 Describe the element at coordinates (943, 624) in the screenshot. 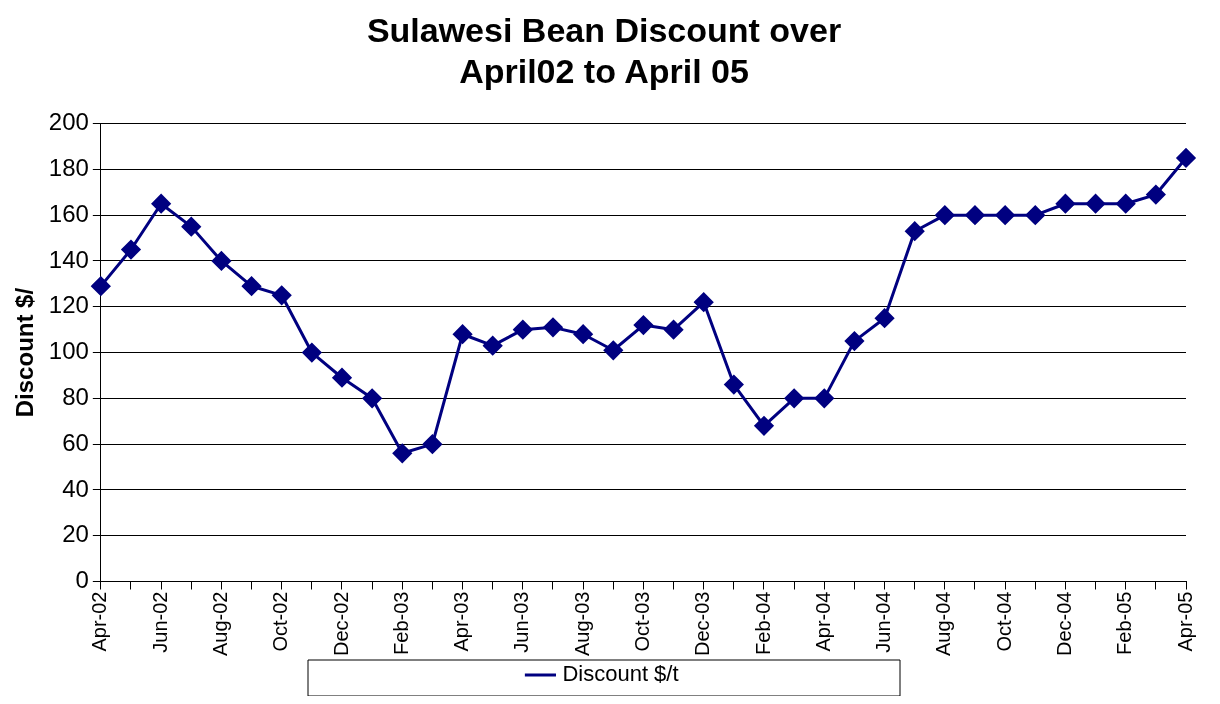

I see `x-tick-label: Aug-04` at that location.